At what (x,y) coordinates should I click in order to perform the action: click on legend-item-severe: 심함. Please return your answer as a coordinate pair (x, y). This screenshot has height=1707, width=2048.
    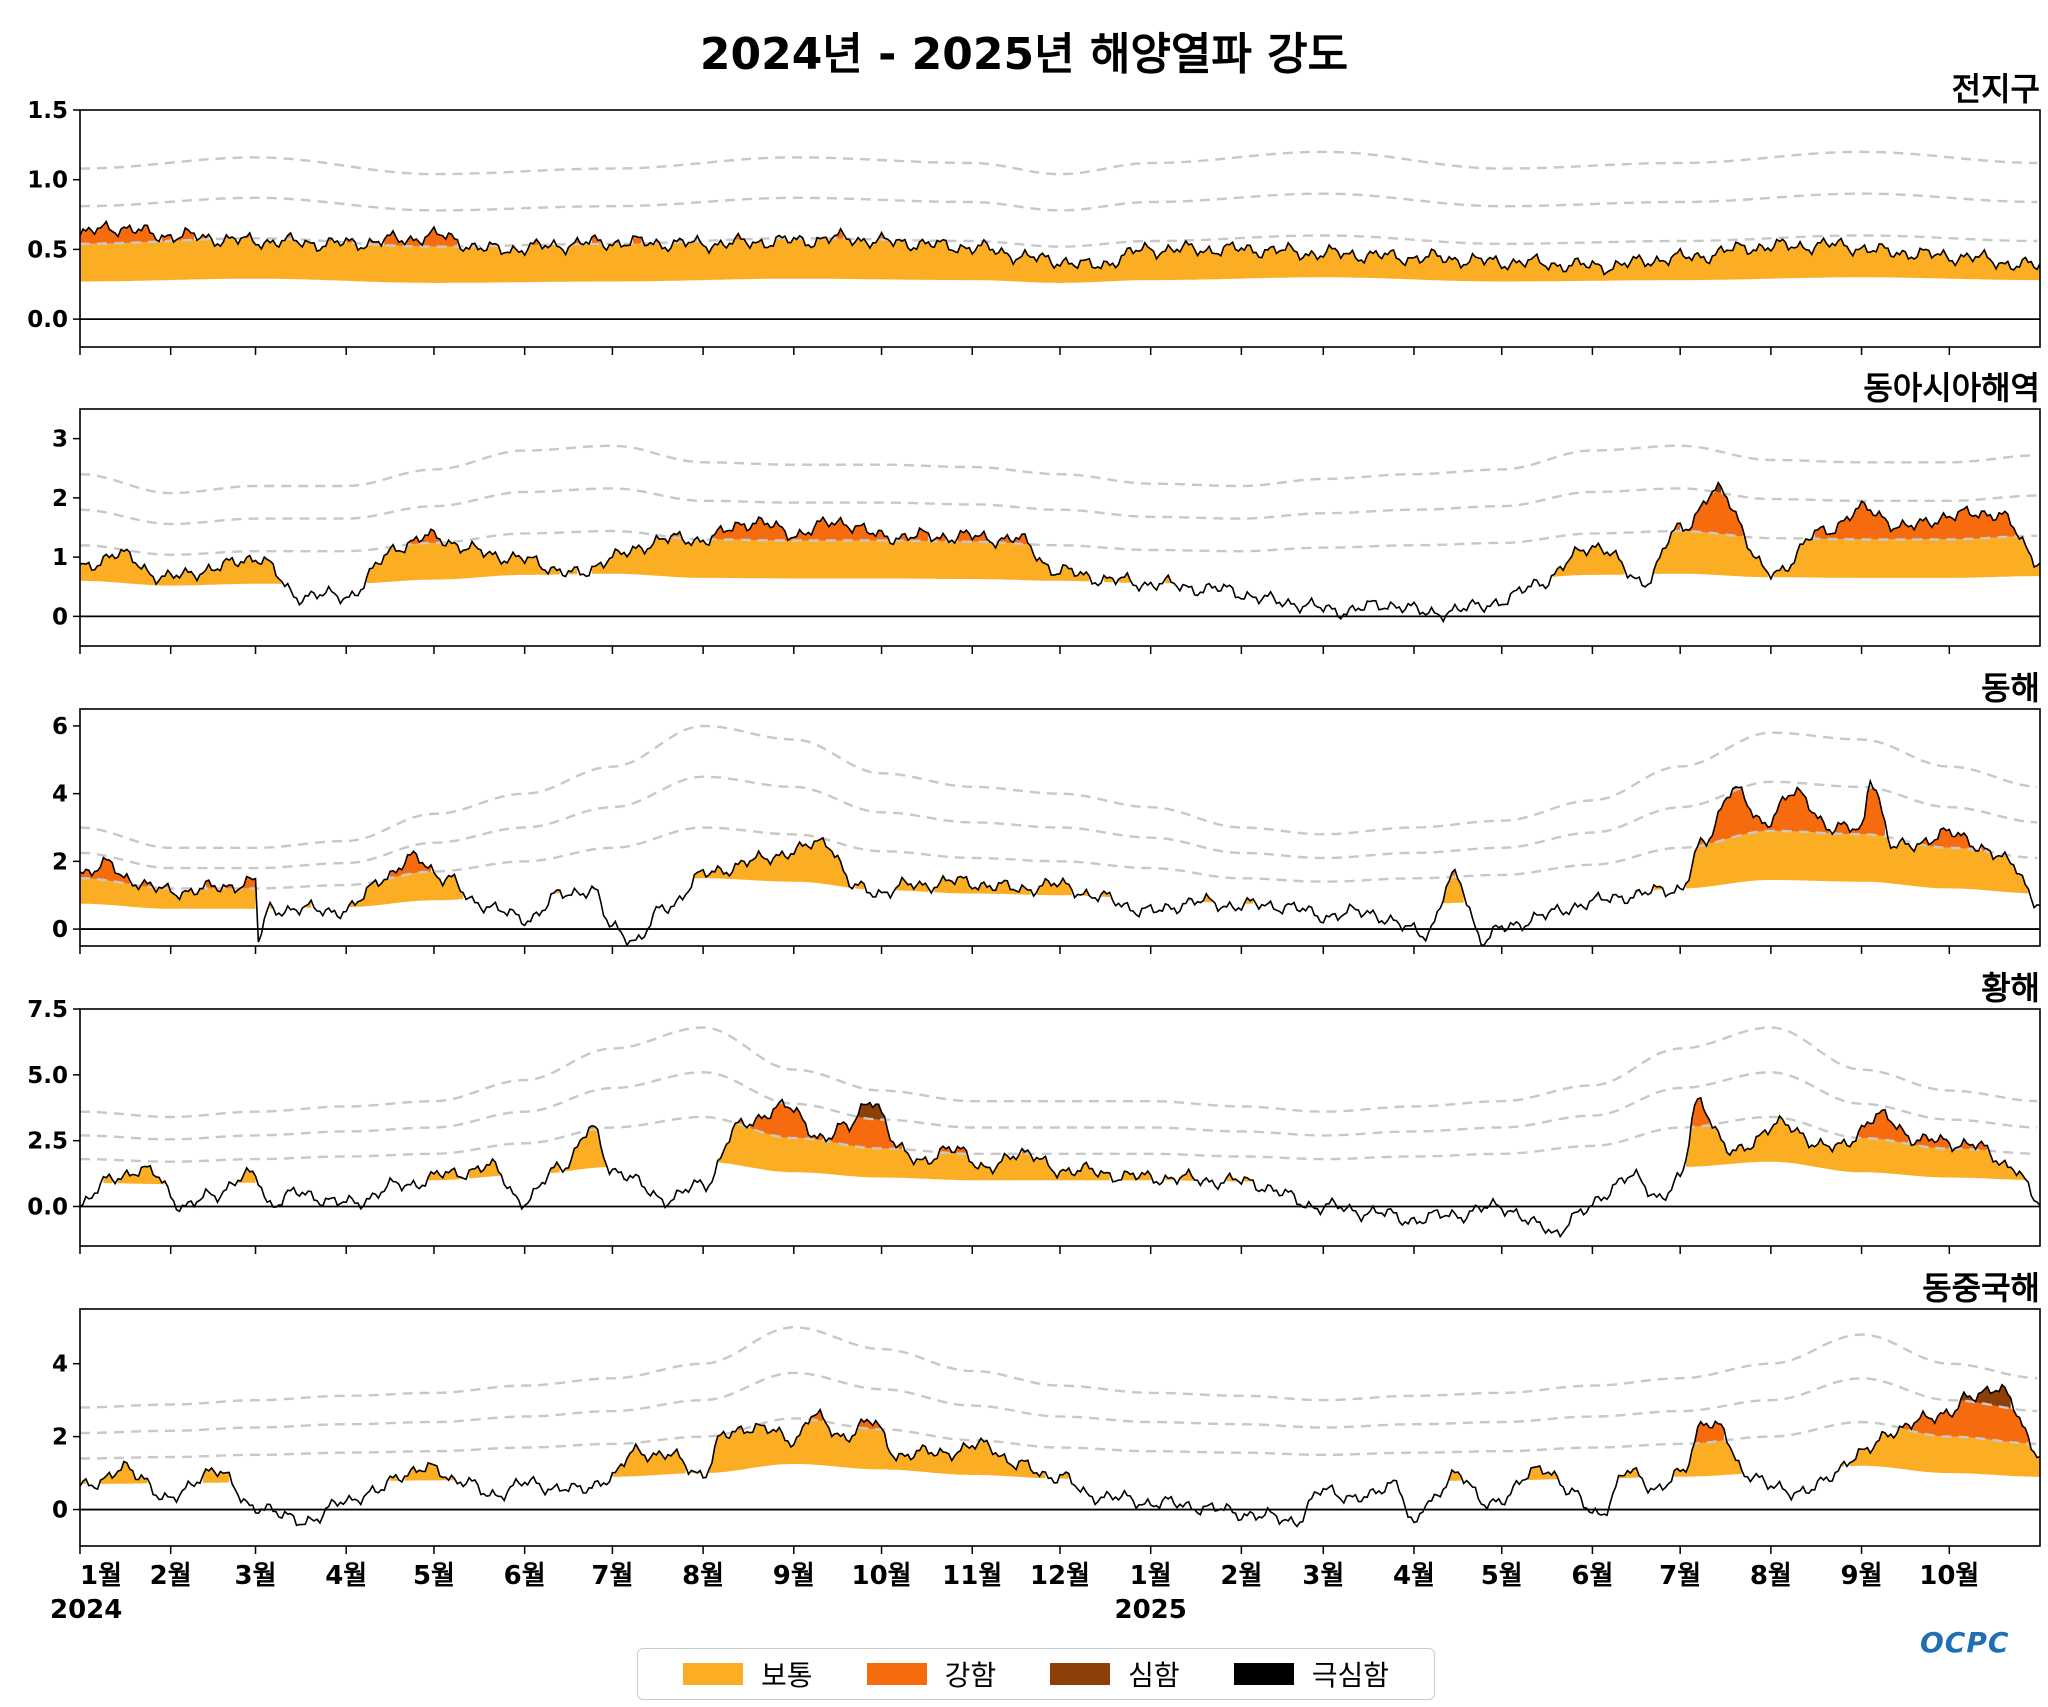
    Looking at the image, I should click on (1115, 1674).